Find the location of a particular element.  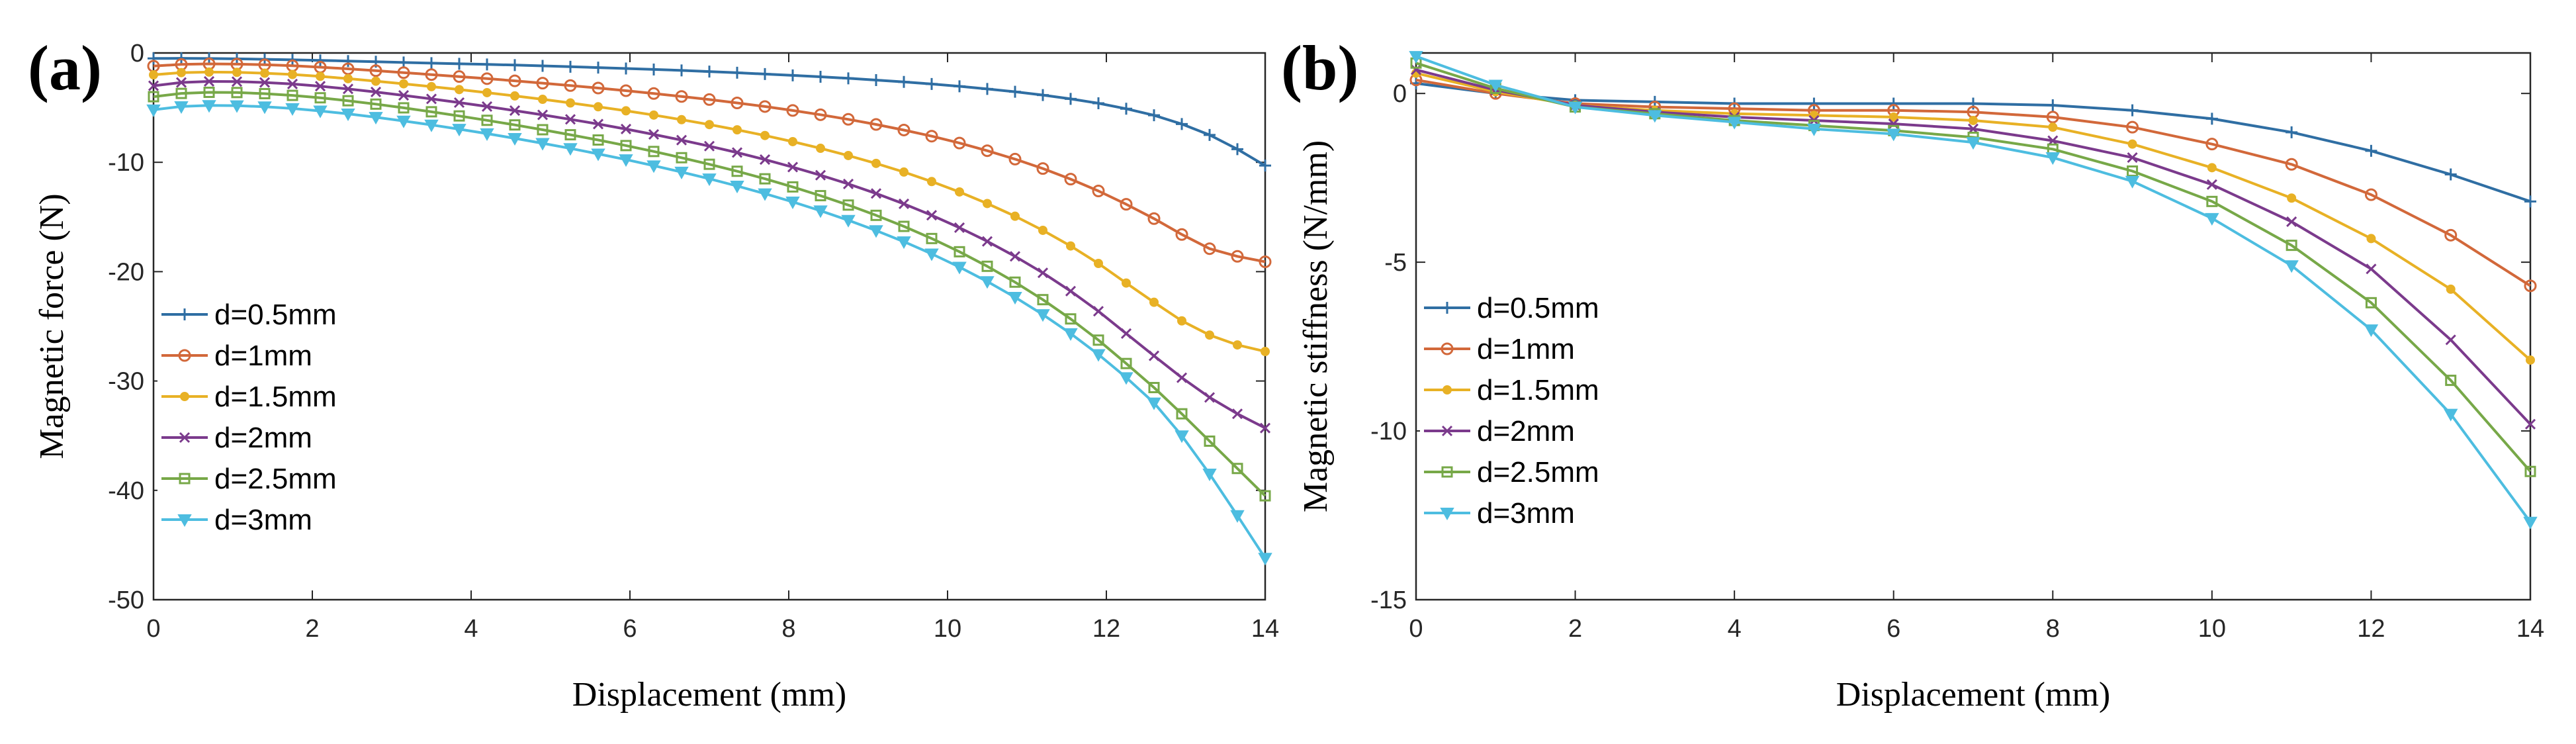

x-tick-label: 10 is located at coordinates (947, 629).